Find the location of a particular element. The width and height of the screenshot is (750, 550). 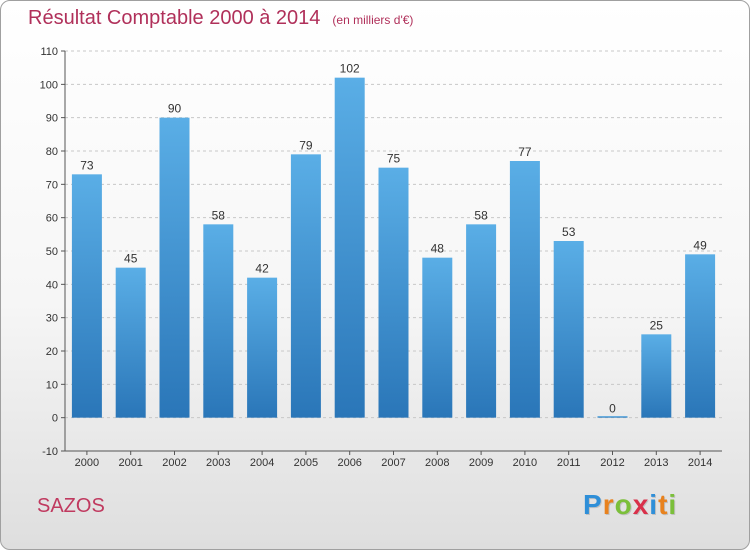

bar-2009 is located at coordinates (481, 321).